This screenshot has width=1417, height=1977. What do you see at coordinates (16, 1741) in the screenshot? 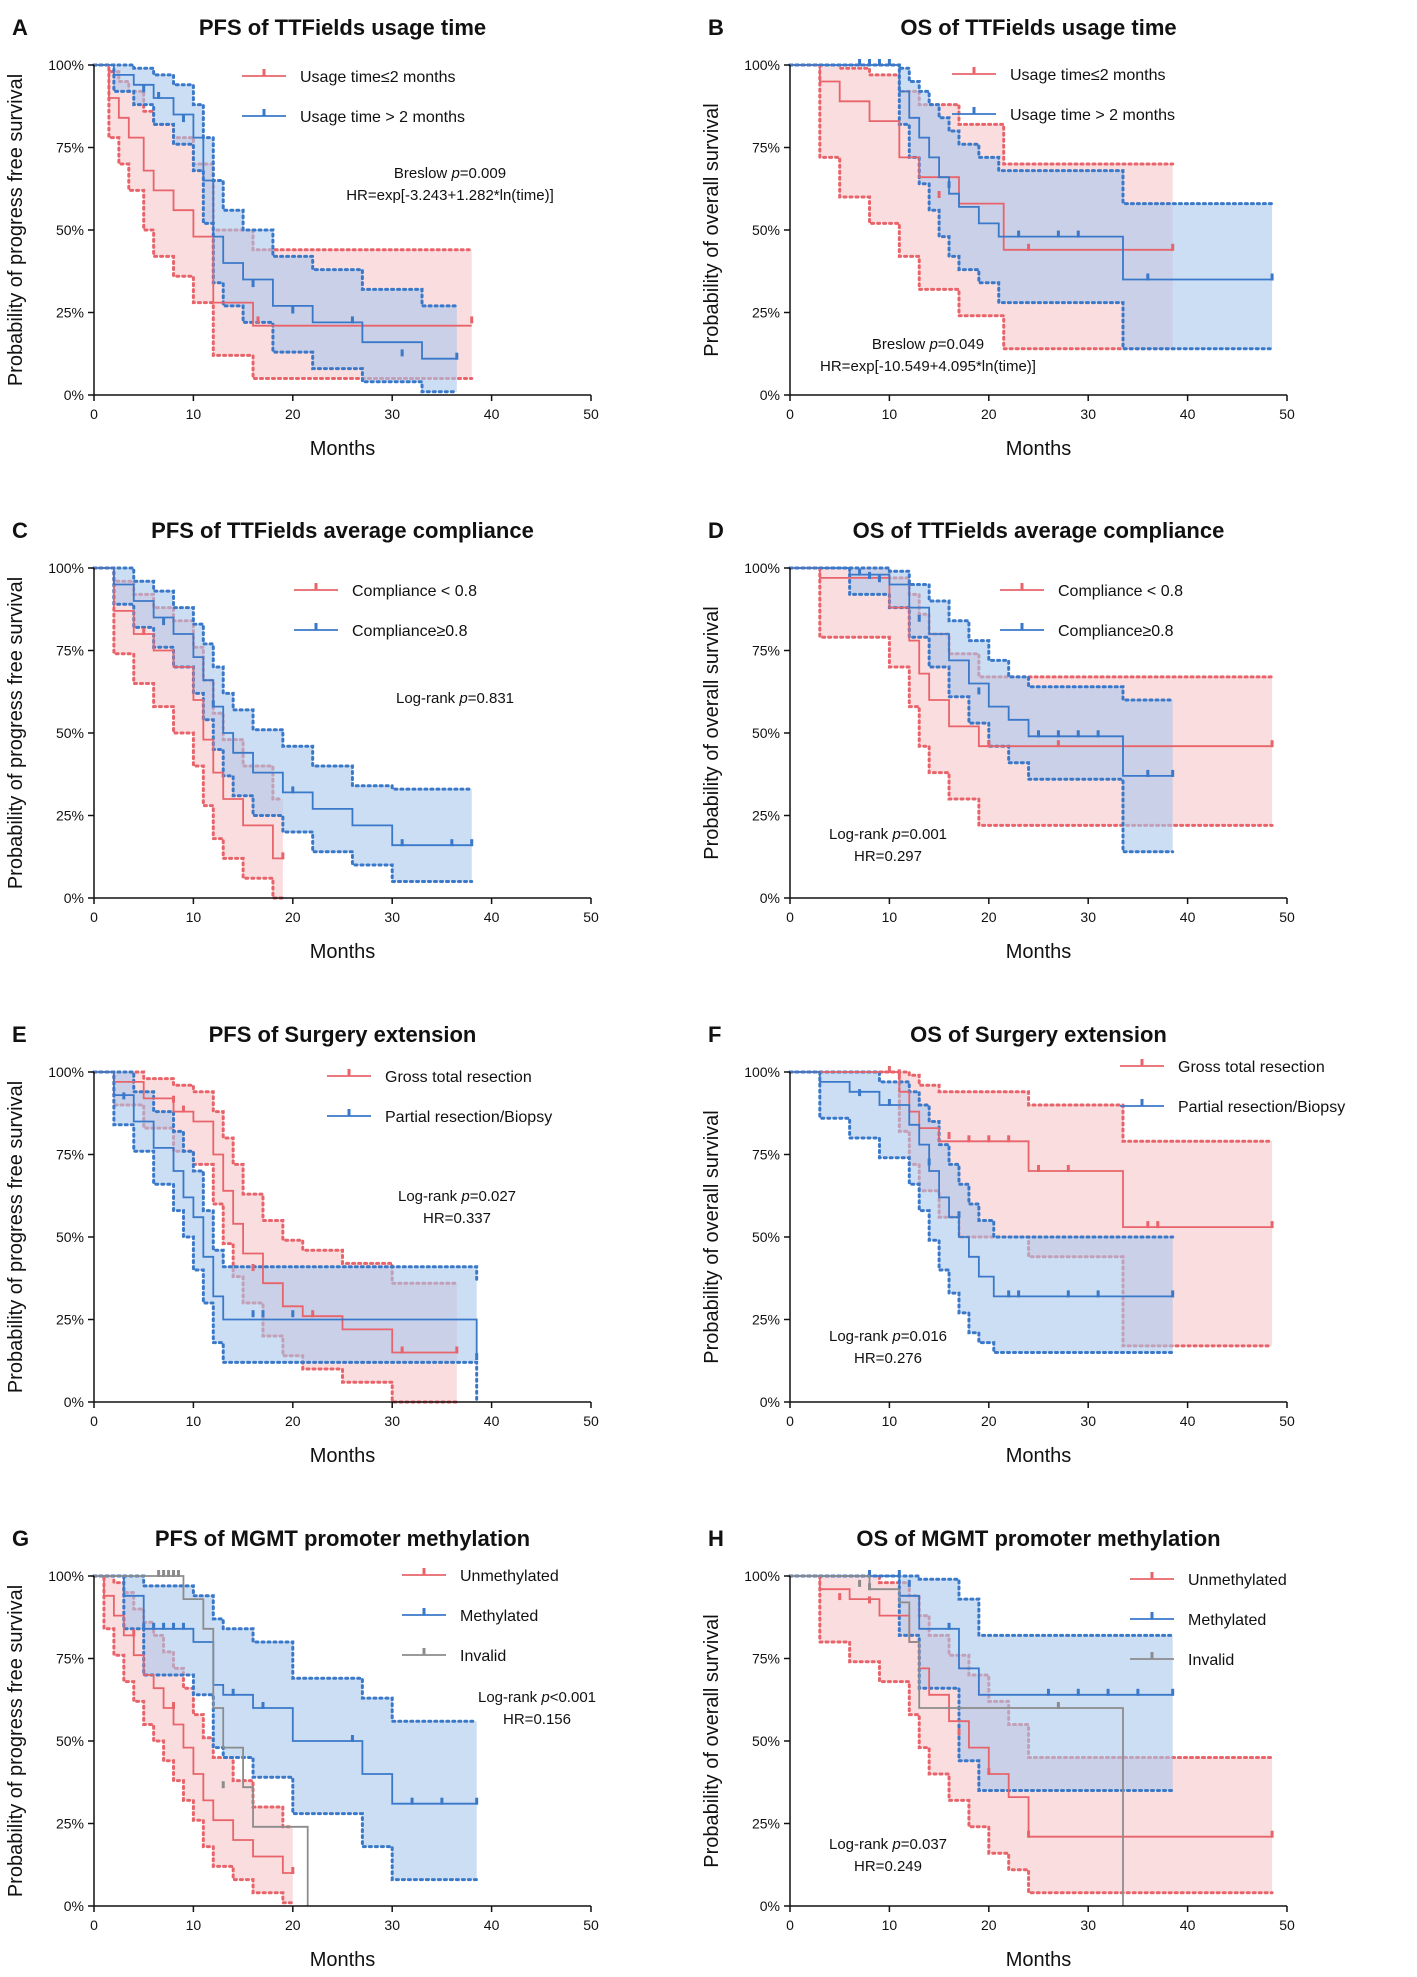
I see `y-axis-label: Probability of progress free survival` at bounding box center [16, 1741].